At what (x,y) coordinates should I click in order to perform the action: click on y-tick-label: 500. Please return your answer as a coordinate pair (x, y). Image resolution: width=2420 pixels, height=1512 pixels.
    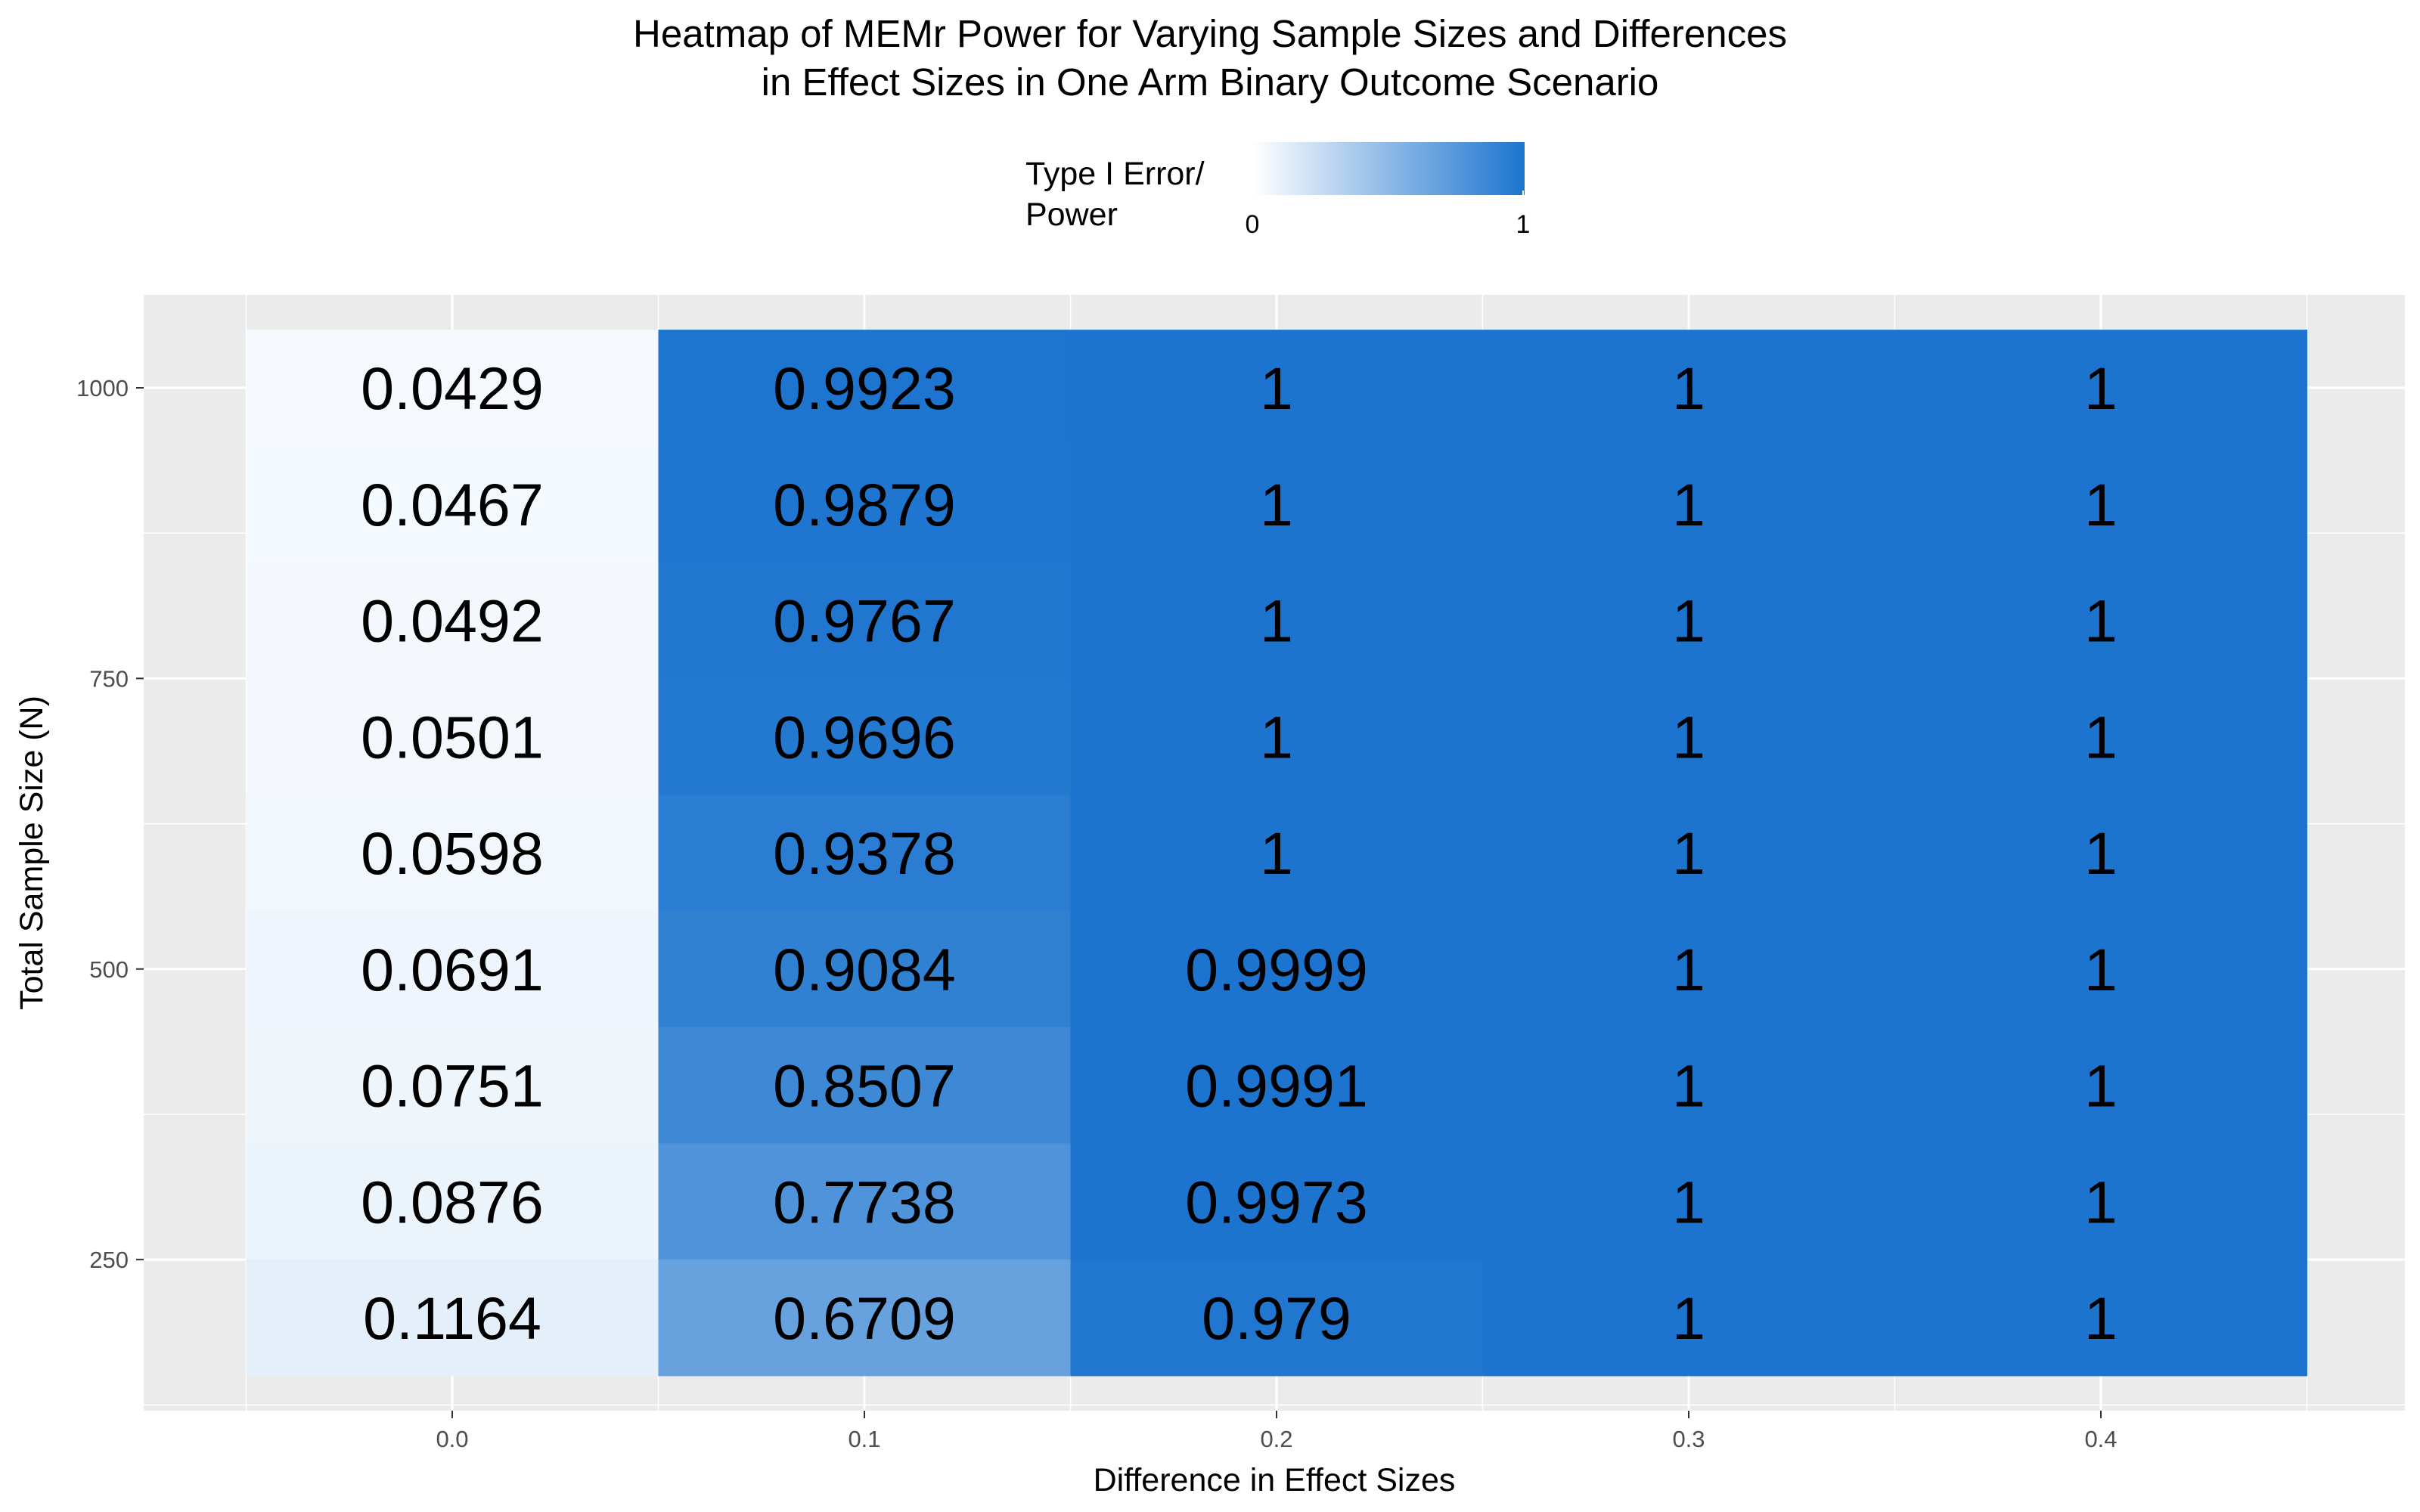
    Looking at the image, I should click on (109, 969).